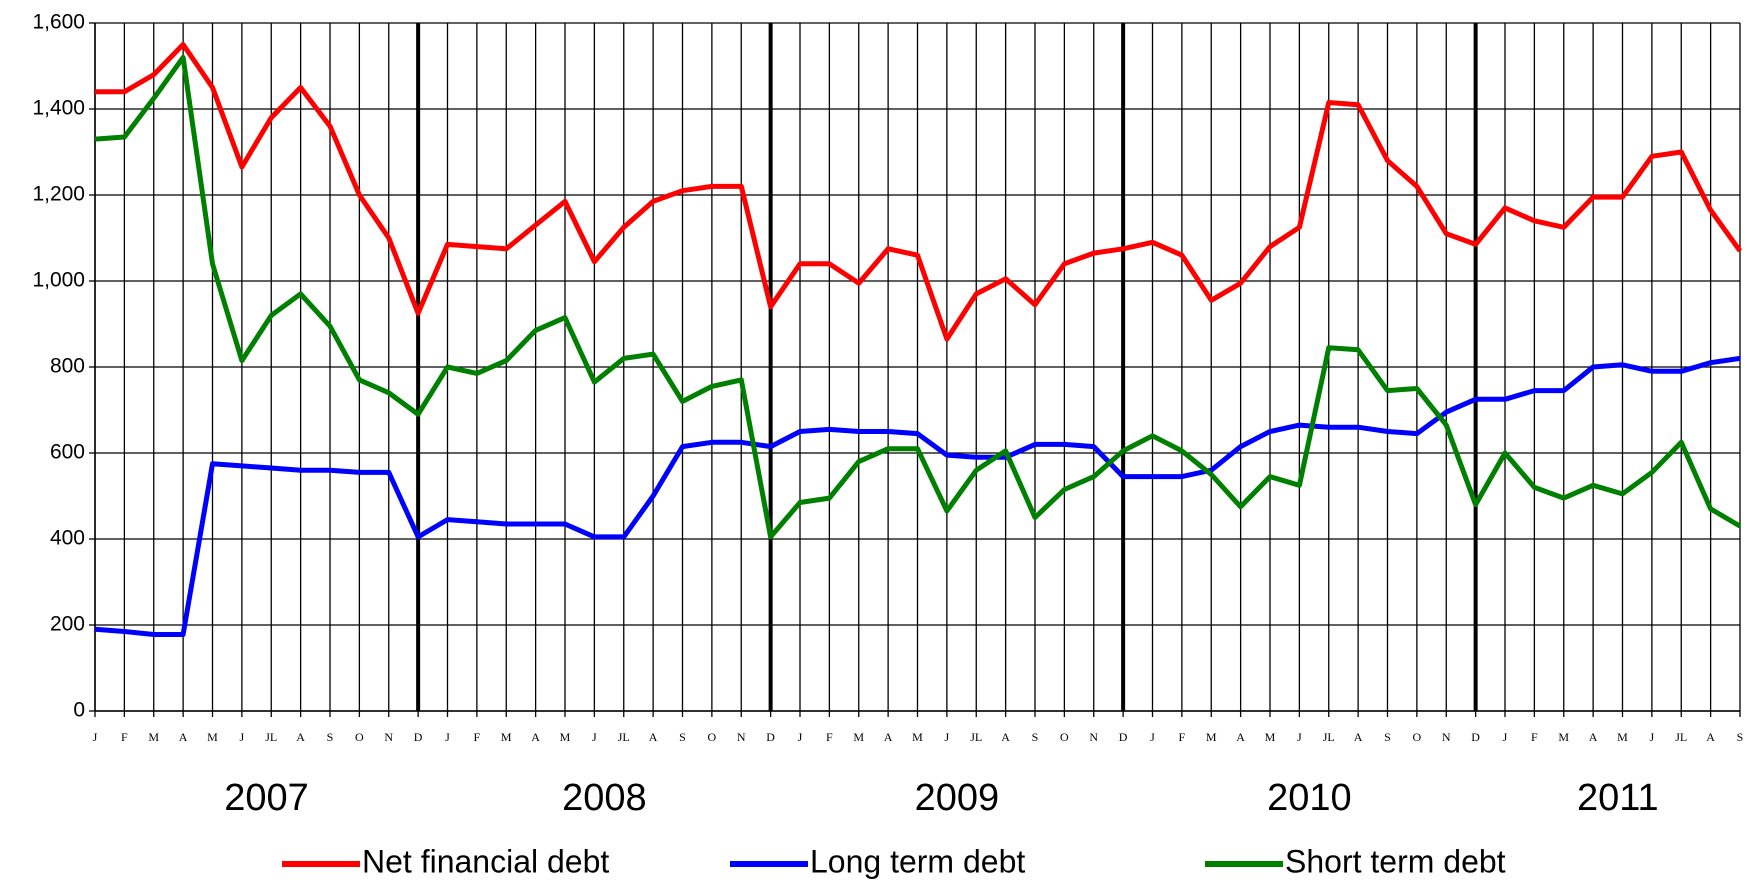 The width and height of the screenshot is (1747, 885). What do you see at coordinates (67, 452) in the screenshot?
I see `y-tick-label: 600` at bounding box center [67, 452].